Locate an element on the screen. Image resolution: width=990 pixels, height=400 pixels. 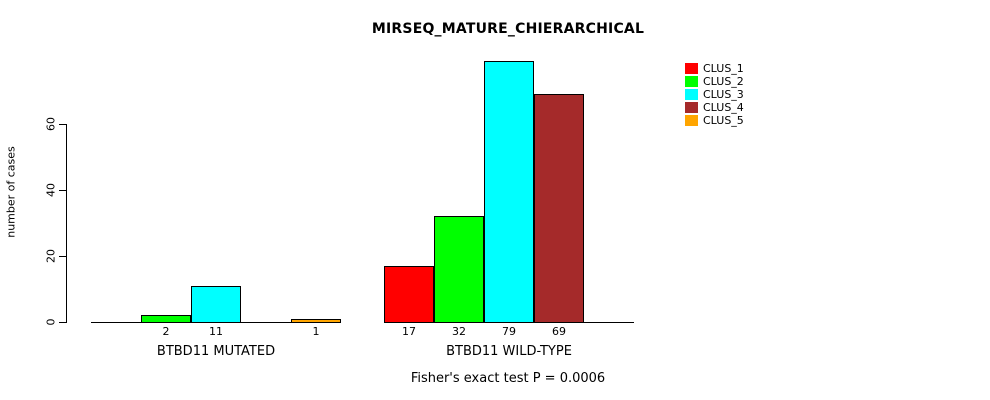
category-label: BTBD11 WILD-TYPE is located at coordinates (509, 351).